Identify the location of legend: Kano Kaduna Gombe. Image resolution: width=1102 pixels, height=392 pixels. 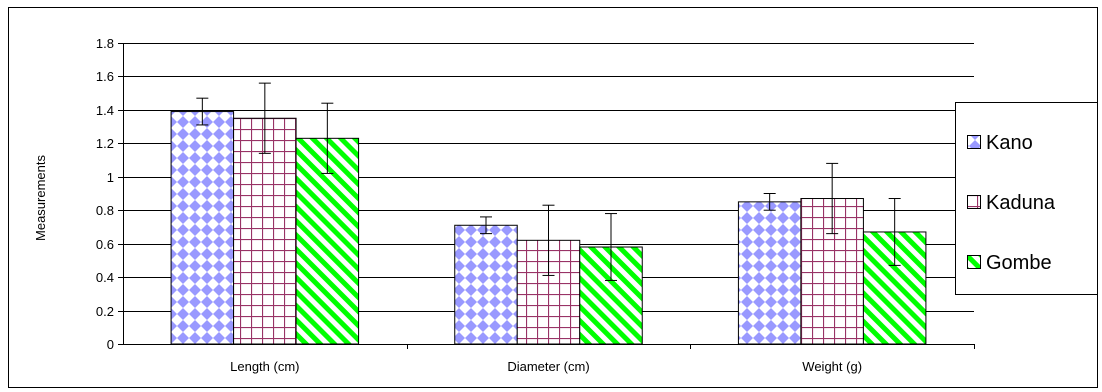
(1026, 198).